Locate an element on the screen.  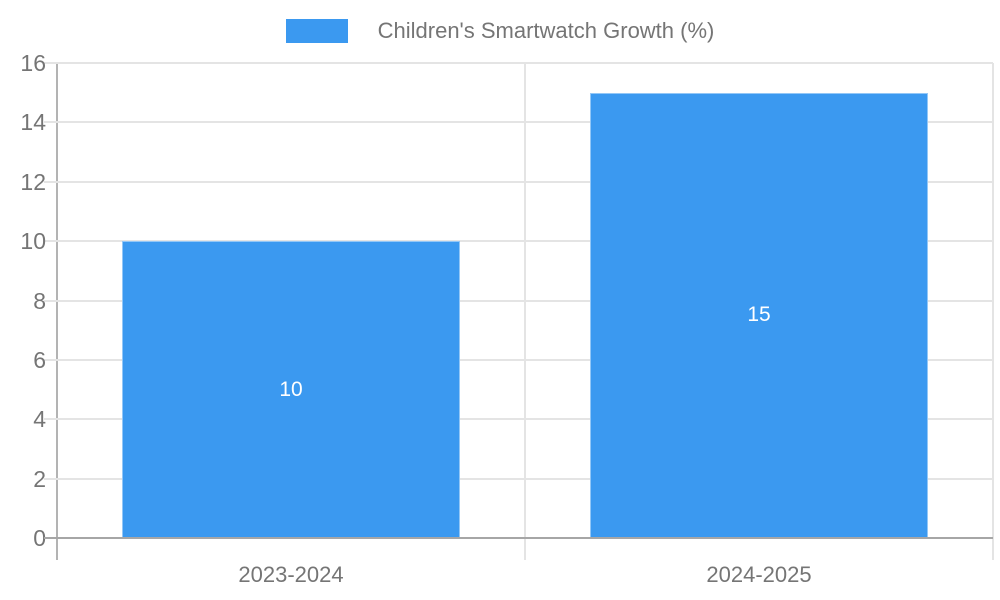
x-axis-baseline is located at coordinates (518, 538).